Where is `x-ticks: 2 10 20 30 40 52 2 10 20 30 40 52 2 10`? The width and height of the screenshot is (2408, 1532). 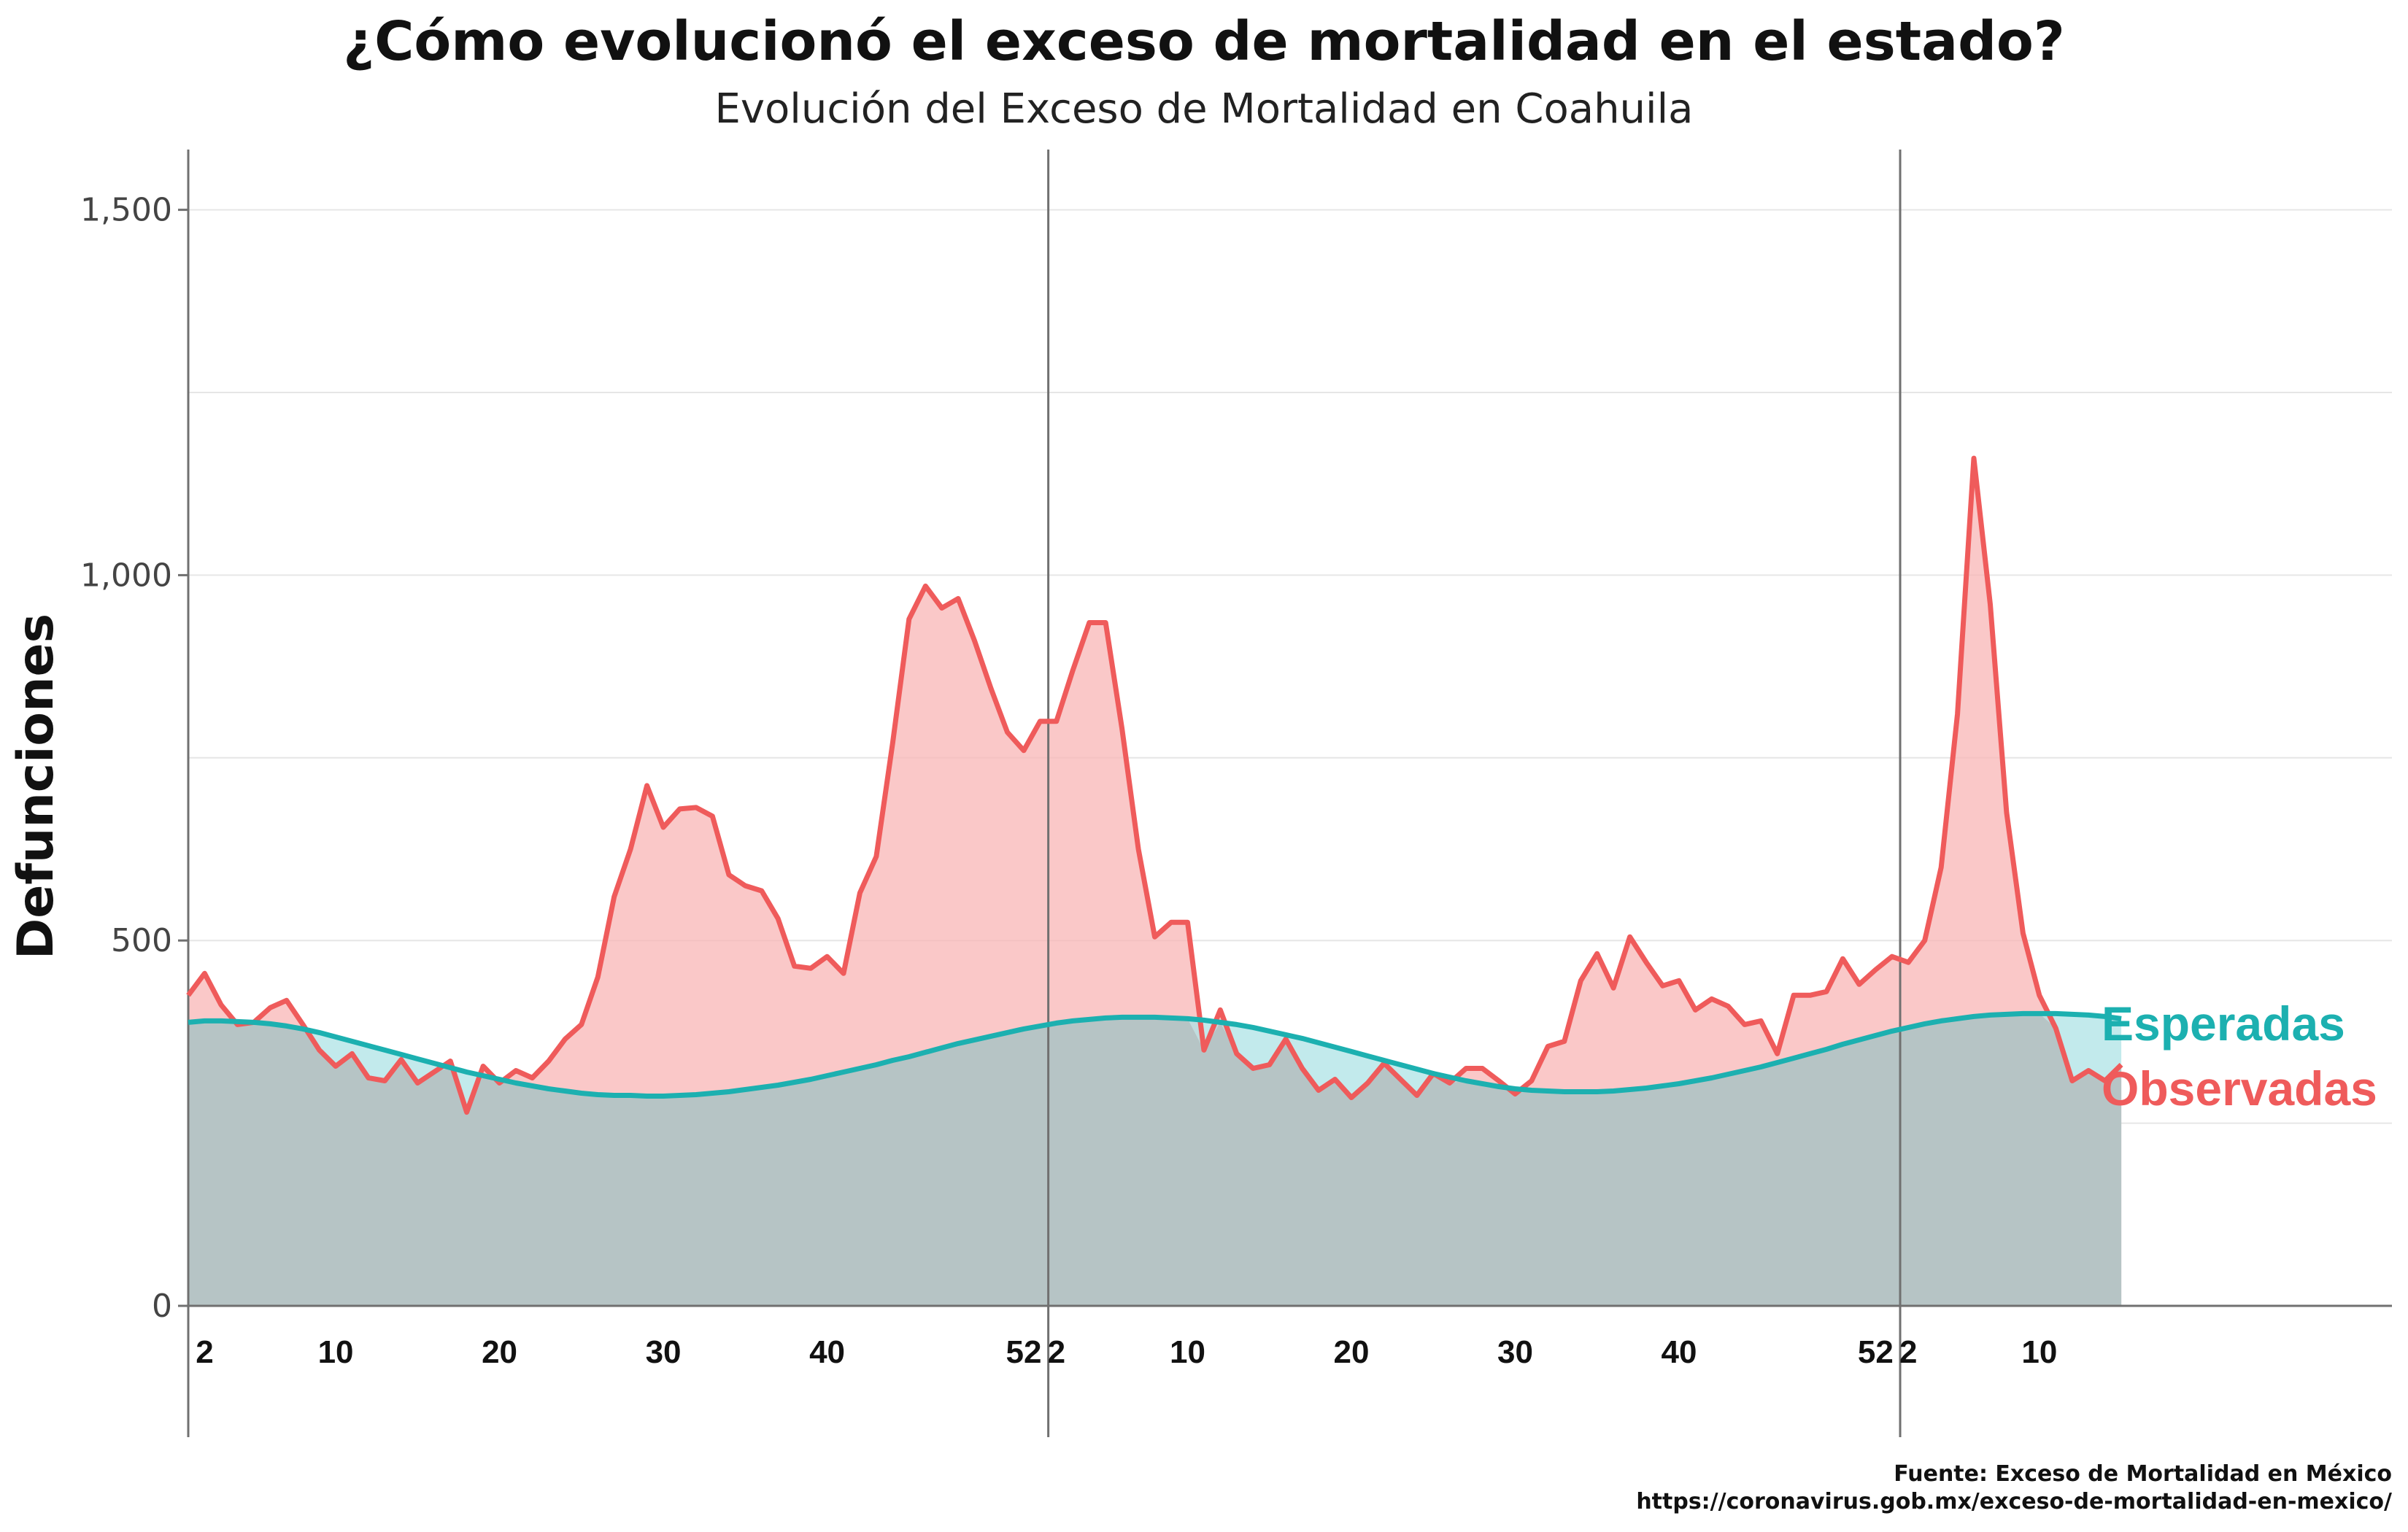 x-ticks: 2 10 20 30 40 52 2 10 20 30 40 52 2 10 is located at coordinates (1126, 1352).